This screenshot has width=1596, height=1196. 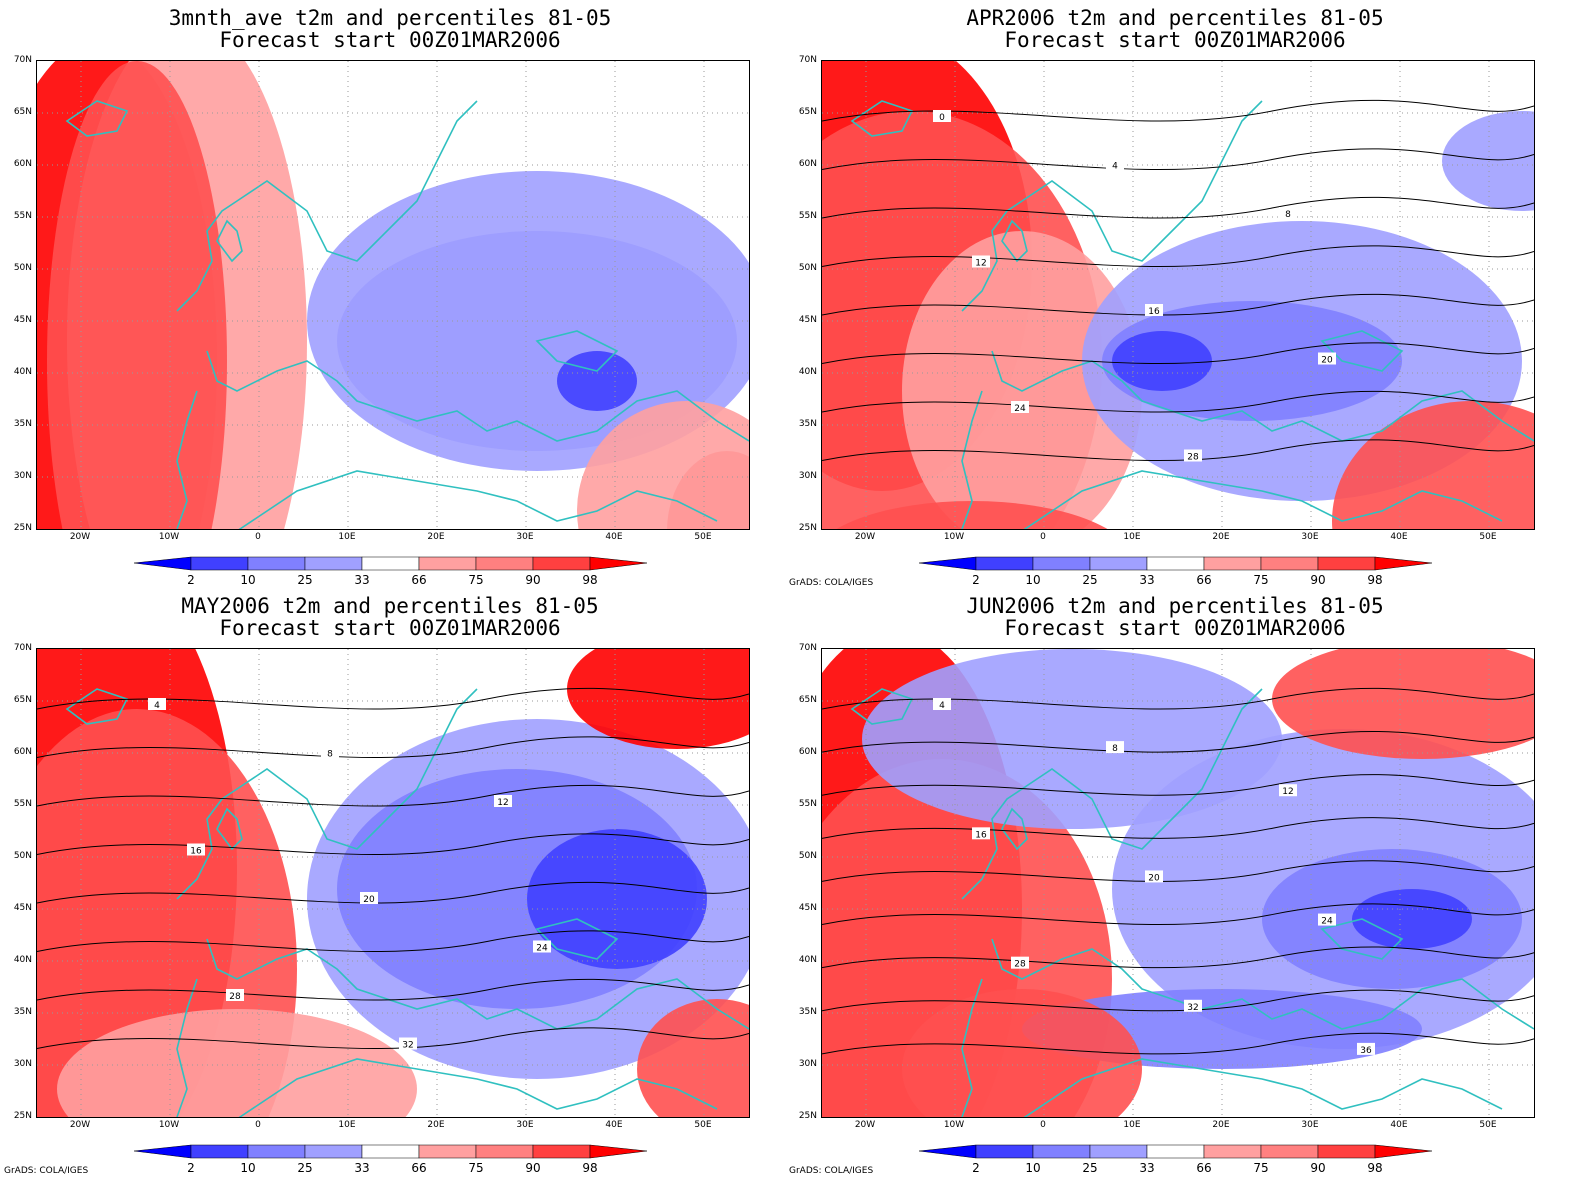 I want to click on lat-label: 65N, so click(x=807, y=700).